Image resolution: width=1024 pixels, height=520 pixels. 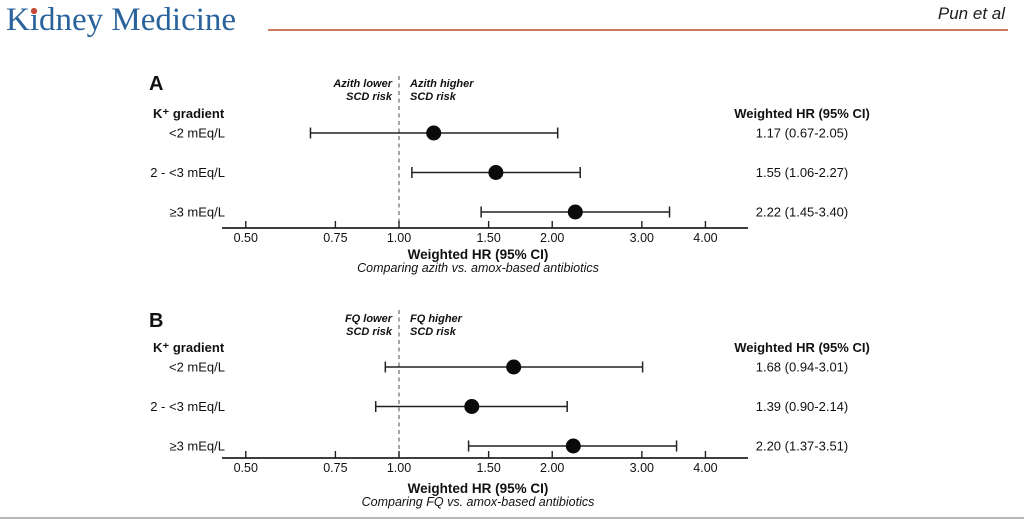 What do you see at coordinates (802, 212) in the screenshot?
I see `effect-value: 2.22 (1.45-3.40)` at bounding box center [802, 212].